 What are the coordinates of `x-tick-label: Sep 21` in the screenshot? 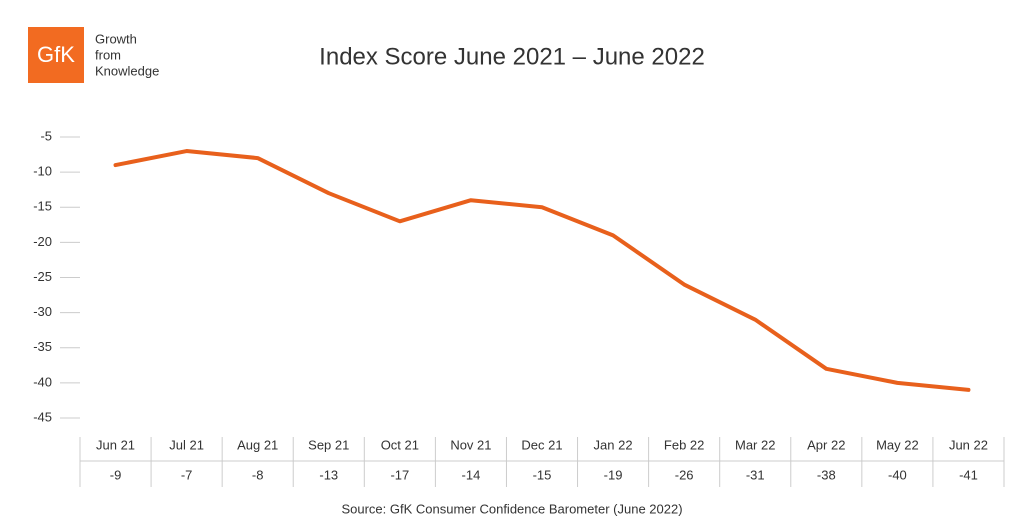 It's located at (328, 444).